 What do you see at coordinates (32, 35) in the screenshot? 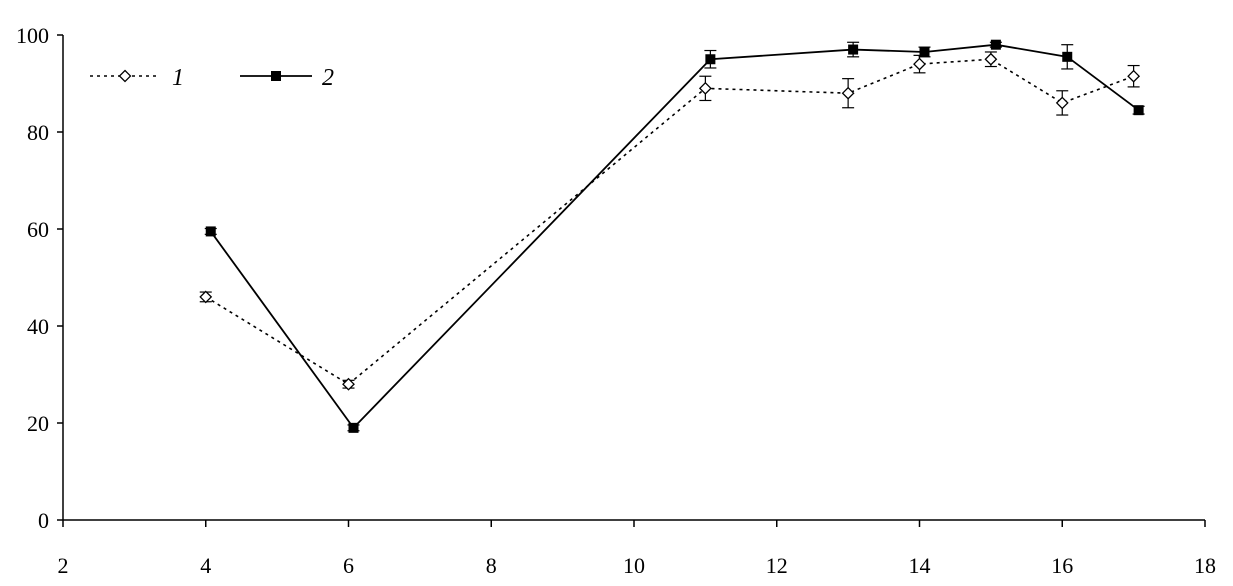
I see `y-tick-label: 100` at bounding box center [32, 35].